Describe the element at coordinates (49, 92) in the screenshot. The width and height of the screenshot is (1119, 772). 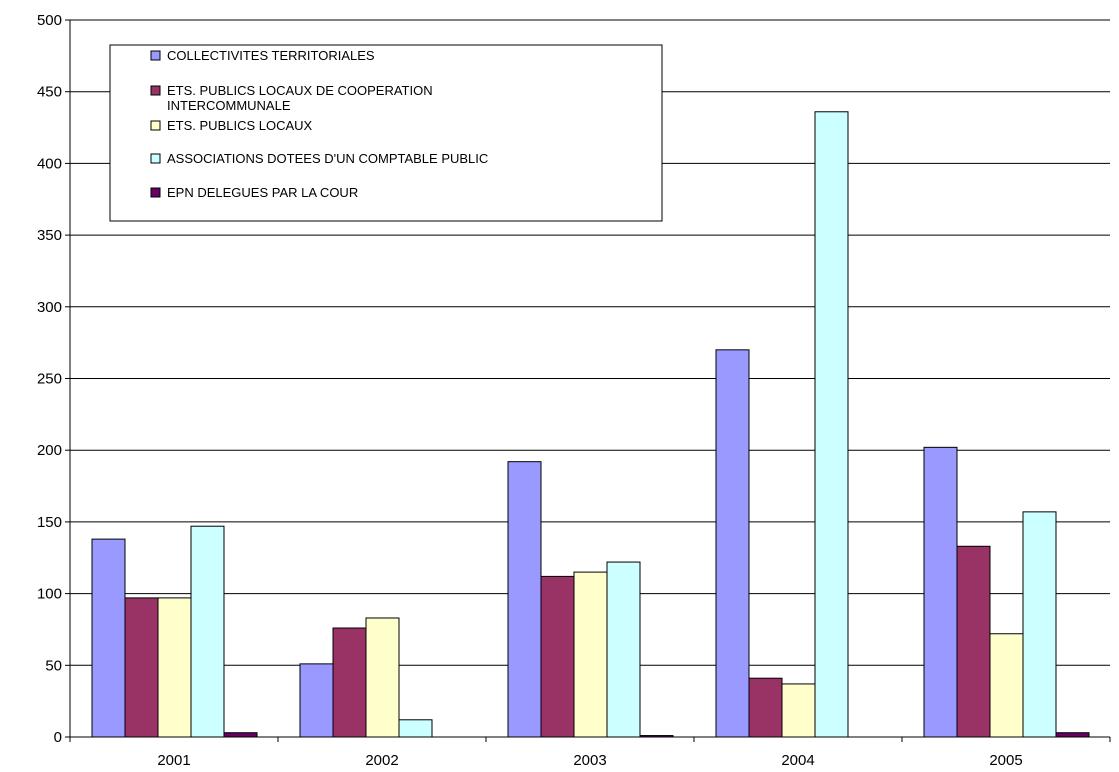
I see `y-tick-label: 450` at that location.